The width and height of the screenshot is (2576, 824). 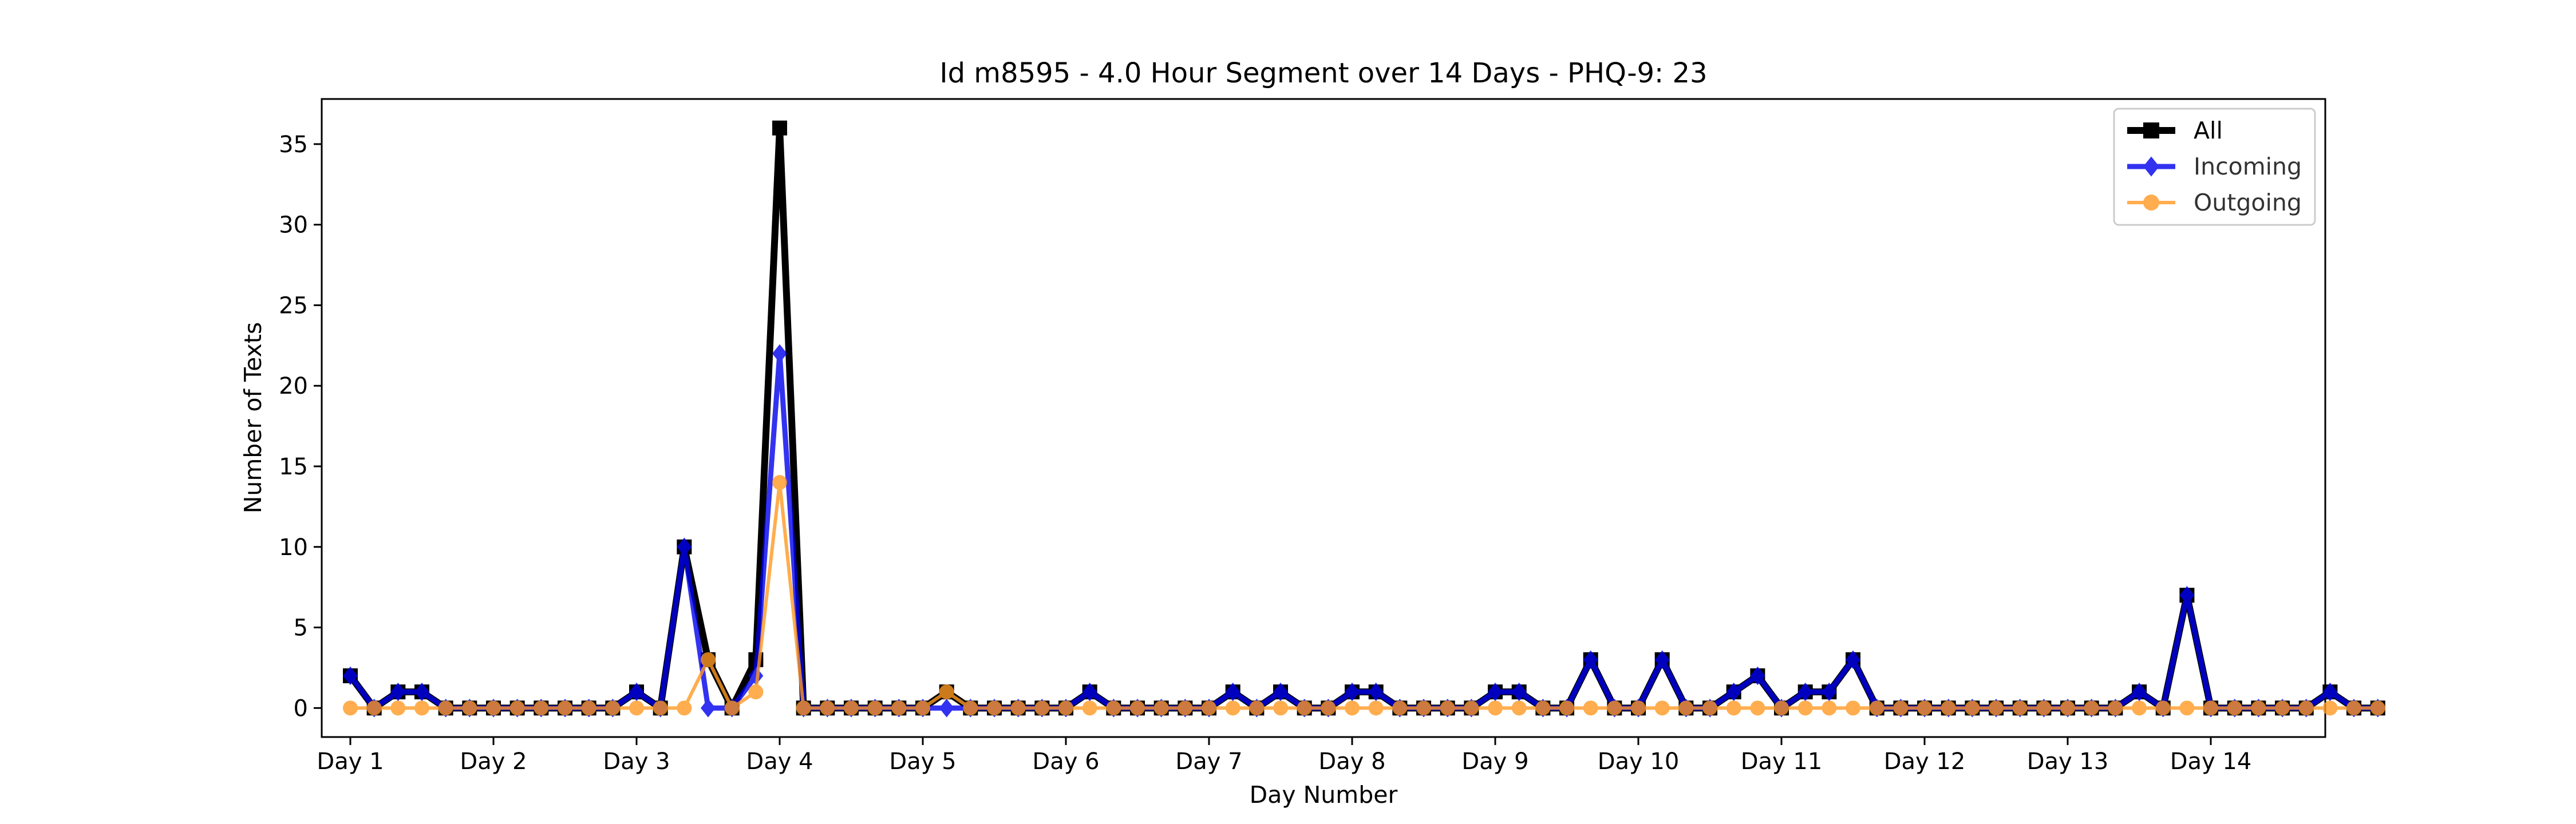 What do you see at coordinates (1925, 761) in the screenshot?
I see `x-tick-label: Day 12` at bounding box center [1925, 761].